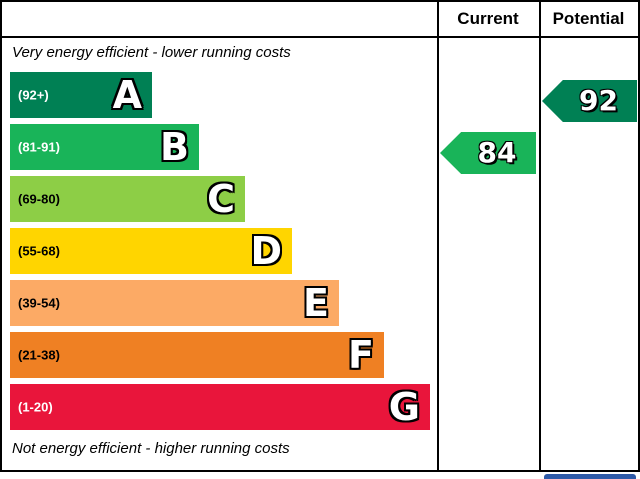 Image resolution: width=640 pixels, height=479 pixels. Describe the element at coordinates (39, 147) in the screenshot. I see `band-range-label: (81-91)` at that location.